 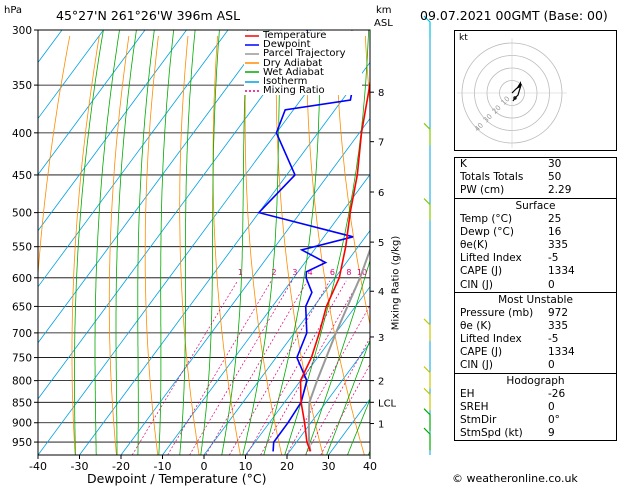 I want to click on footer-credit: © weatheronline.co.uk, so click(x=515, y=478).